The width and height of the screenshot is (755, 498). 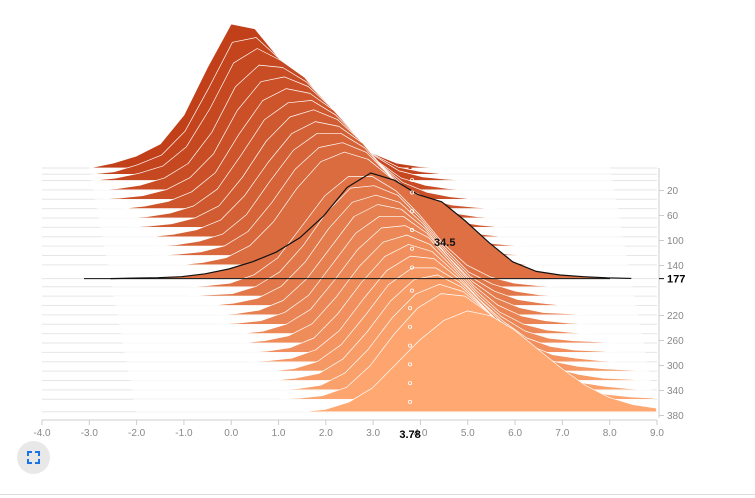 I want to click on y-axis: 20 60 100 140 220 260 300 340 380 177, so click(x=671, y=295).